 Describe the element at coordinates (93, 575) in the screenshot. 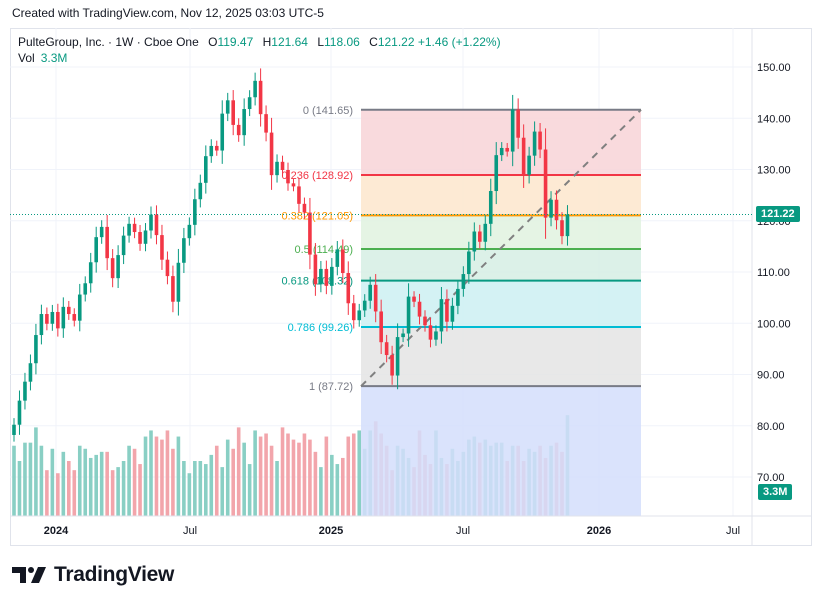

I see `tradingview-logo: TradingView` at that location.